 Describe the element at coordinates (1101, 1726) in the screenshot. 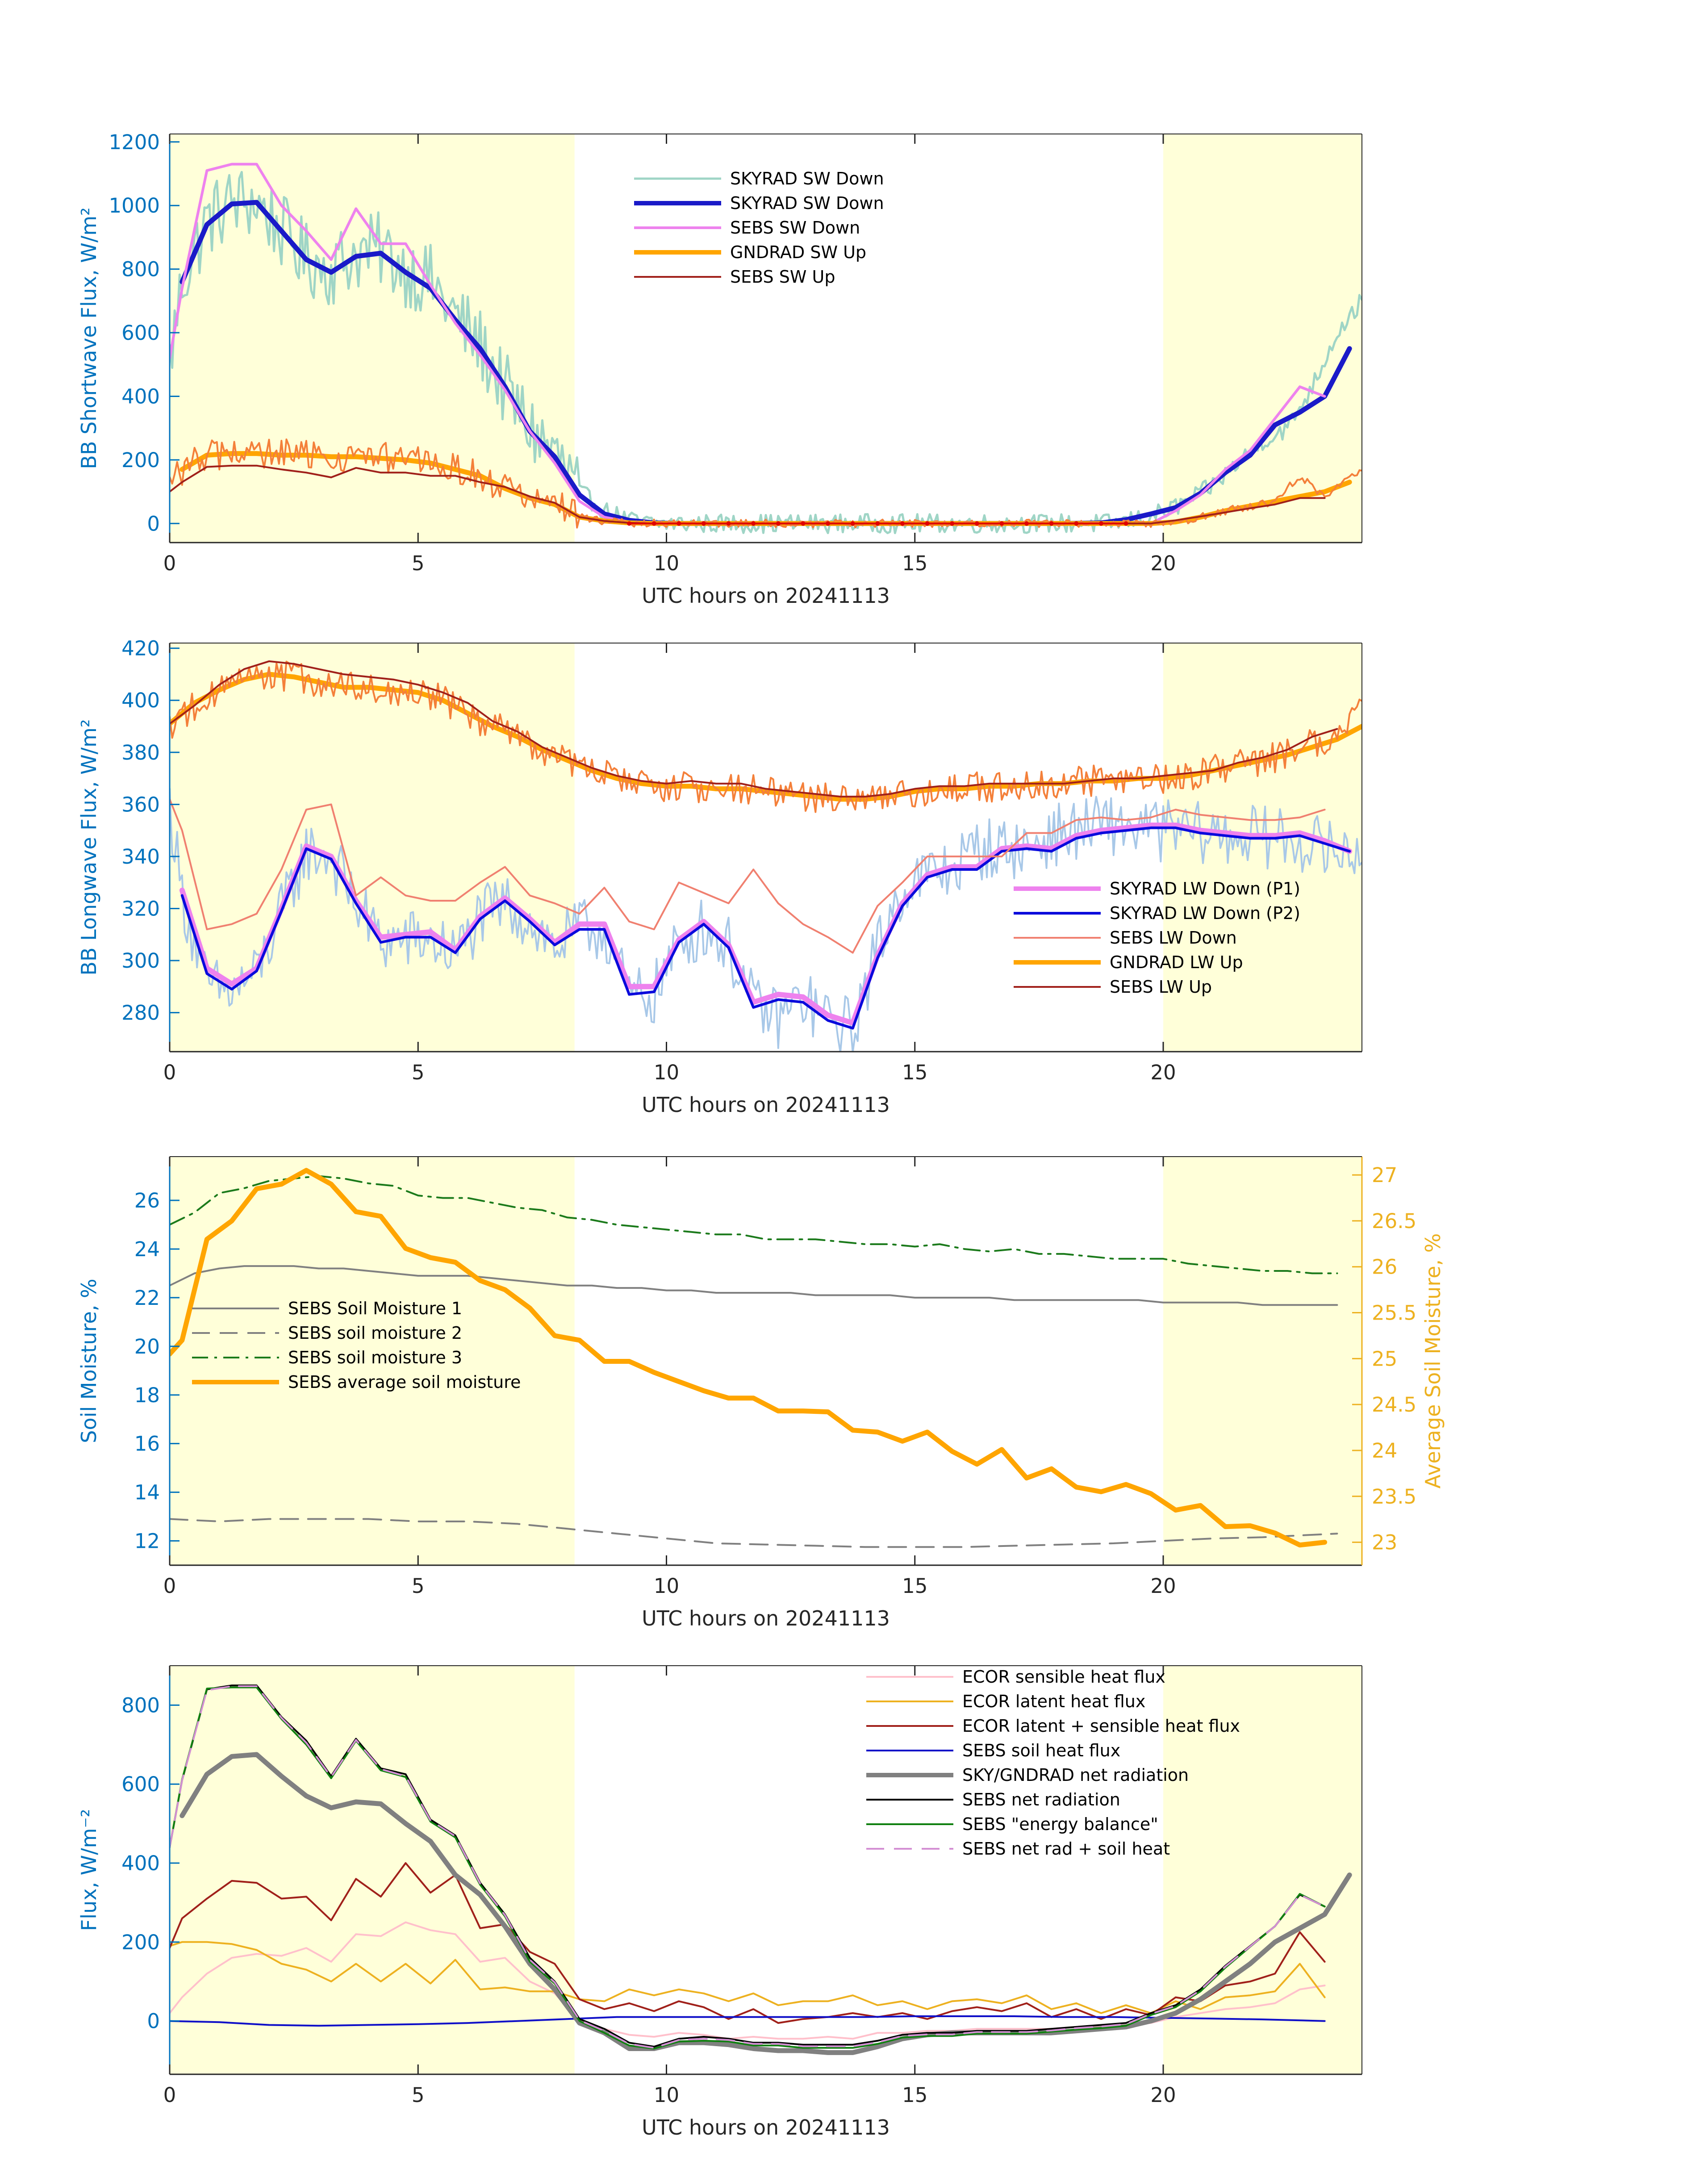

I see `legend-label: ECOR latent + sensible heat flux` at that location.